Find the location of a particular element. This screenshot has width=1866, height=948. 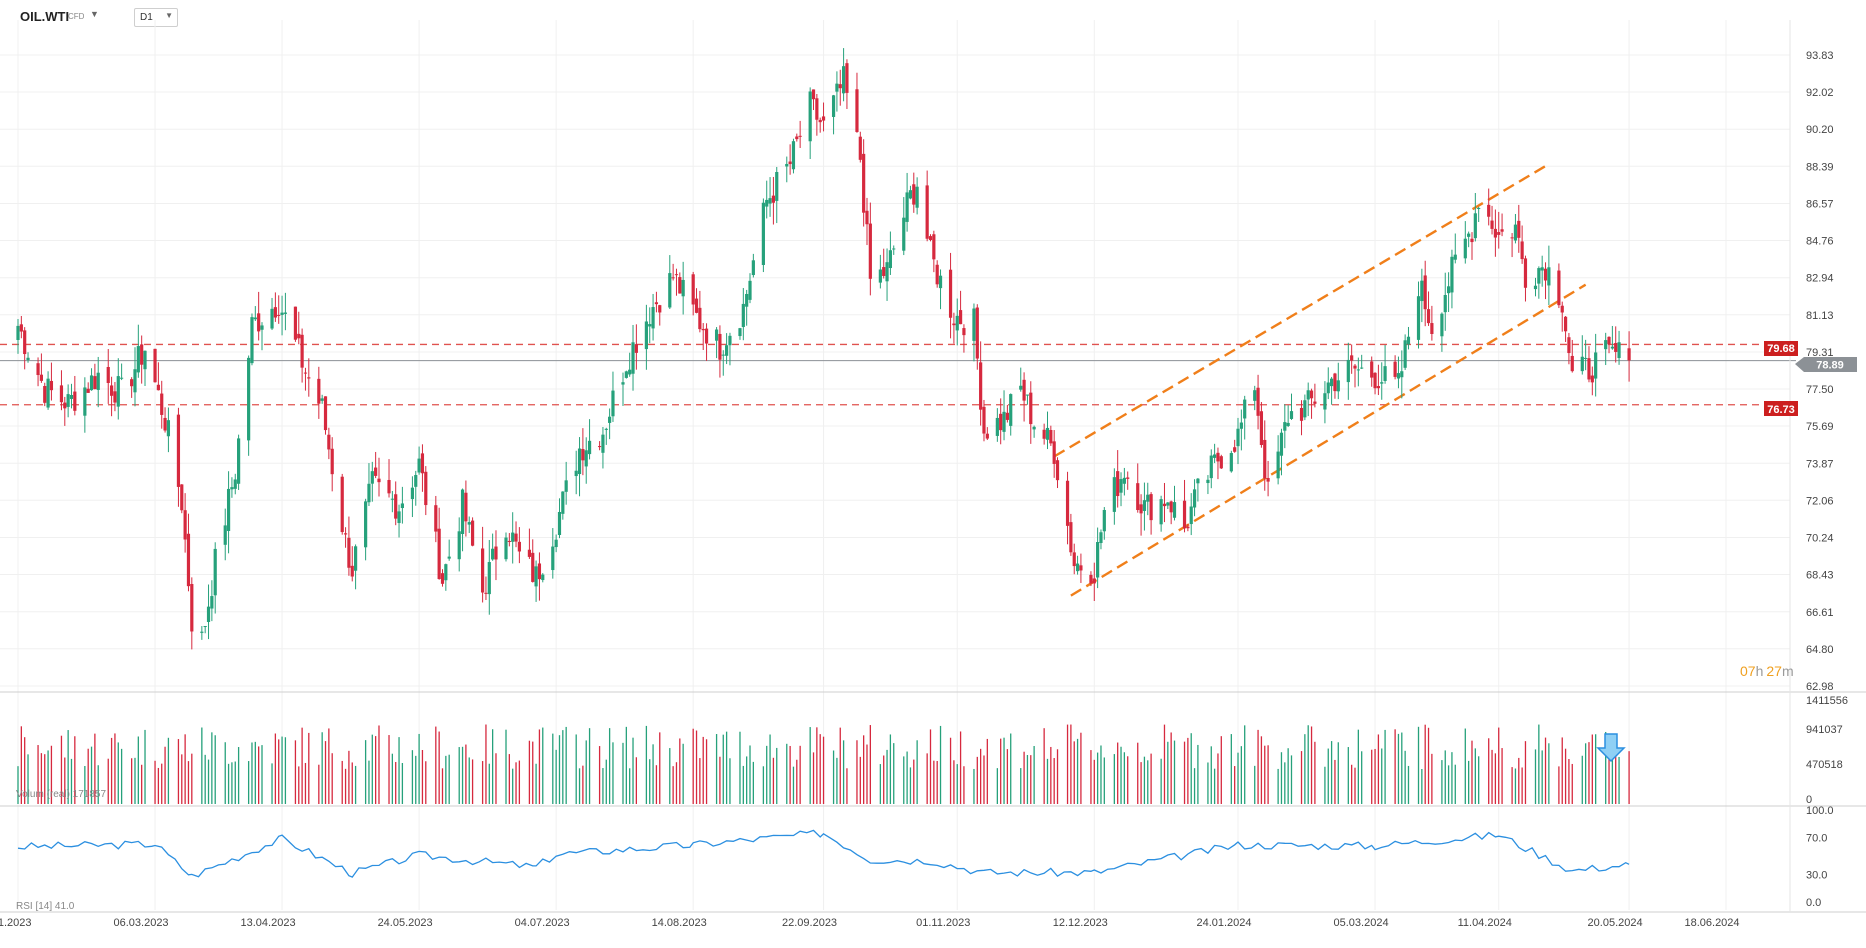

volume-tick-label: 470518 is located at coordinates (1824, 765).